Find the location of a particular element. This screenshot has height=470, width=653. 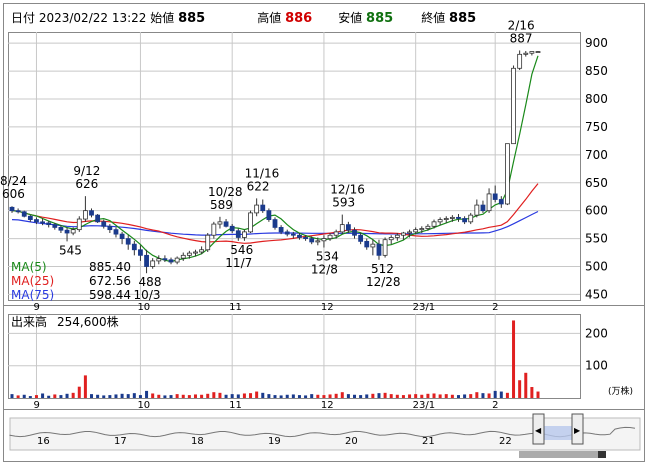

overview-label: 17 is located at coordinates (120, 441).